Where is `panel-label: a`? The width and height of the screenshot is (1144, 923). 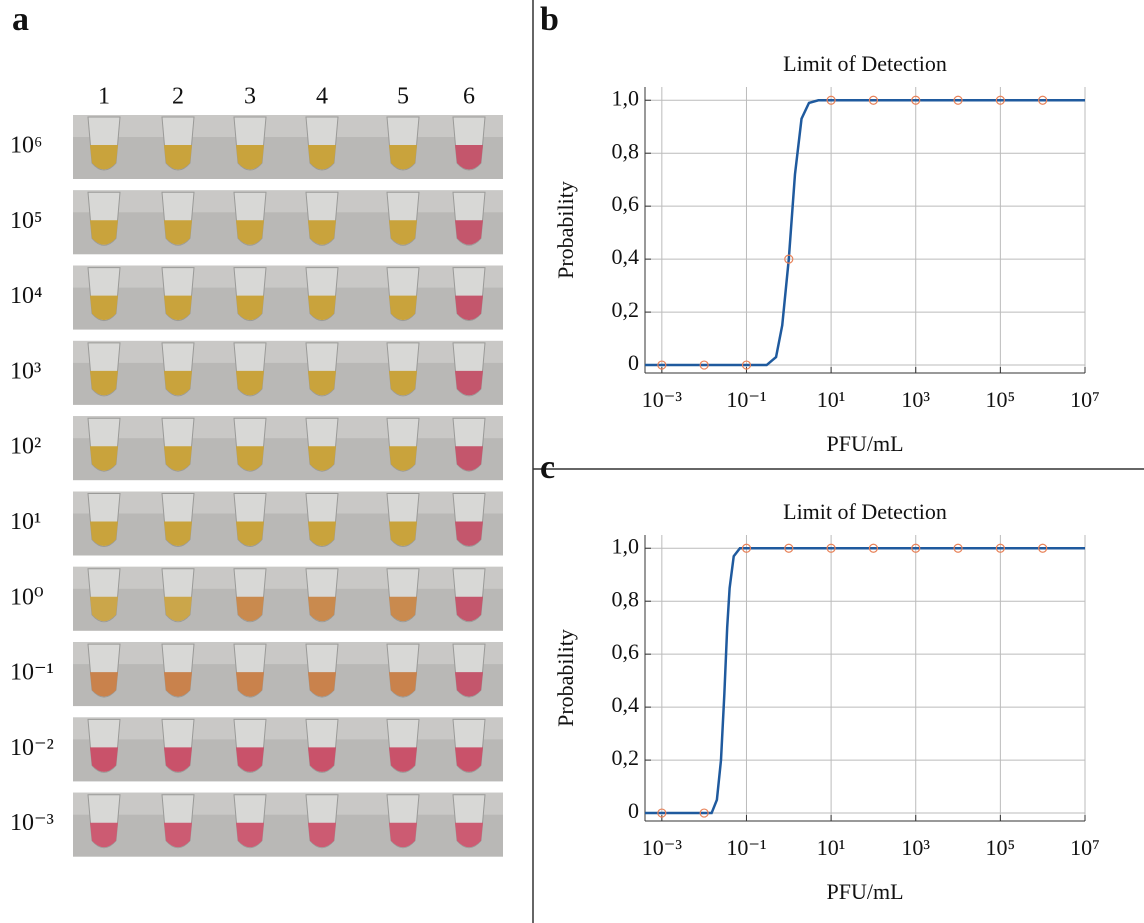 panel-label: a is located at coordinates (20, 19).